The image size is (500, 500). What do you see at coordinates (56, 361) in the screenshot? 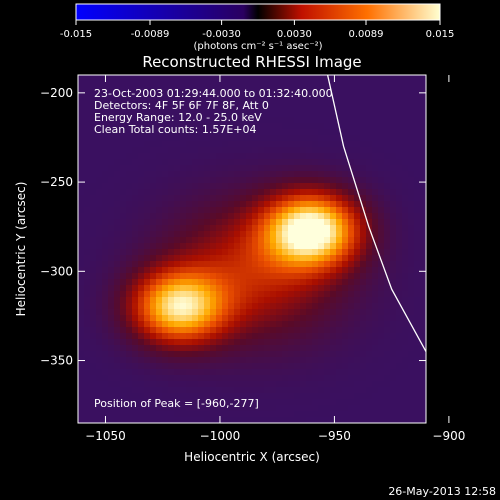
I see `y-tick-label: −350` at bounding box center [56, 361].